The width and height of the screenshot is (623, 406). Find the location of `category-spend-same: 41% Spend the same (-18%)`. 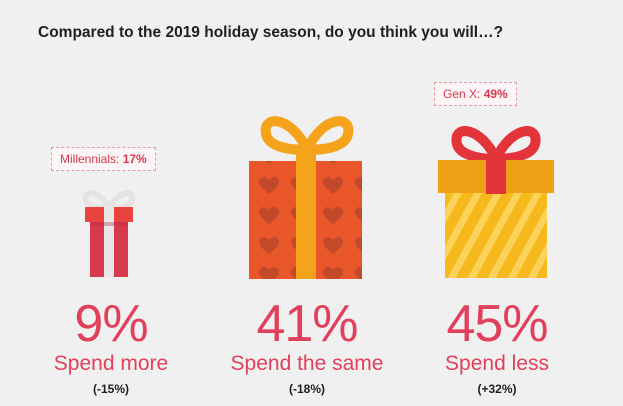

category-spend-same: 41% Spend the same (-18%) is located at coordinates (307, 347).